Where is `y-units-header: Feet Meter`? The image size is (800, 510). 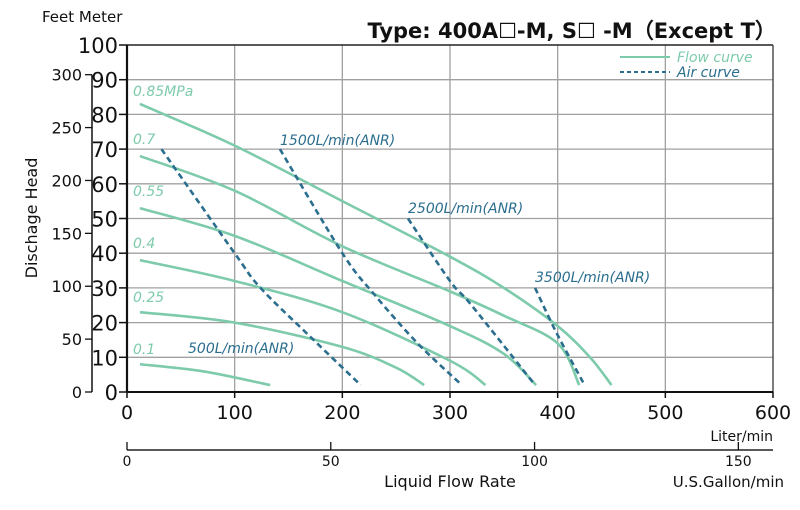
y-units-header: Feet Meter is located at coordinates (82, 17).